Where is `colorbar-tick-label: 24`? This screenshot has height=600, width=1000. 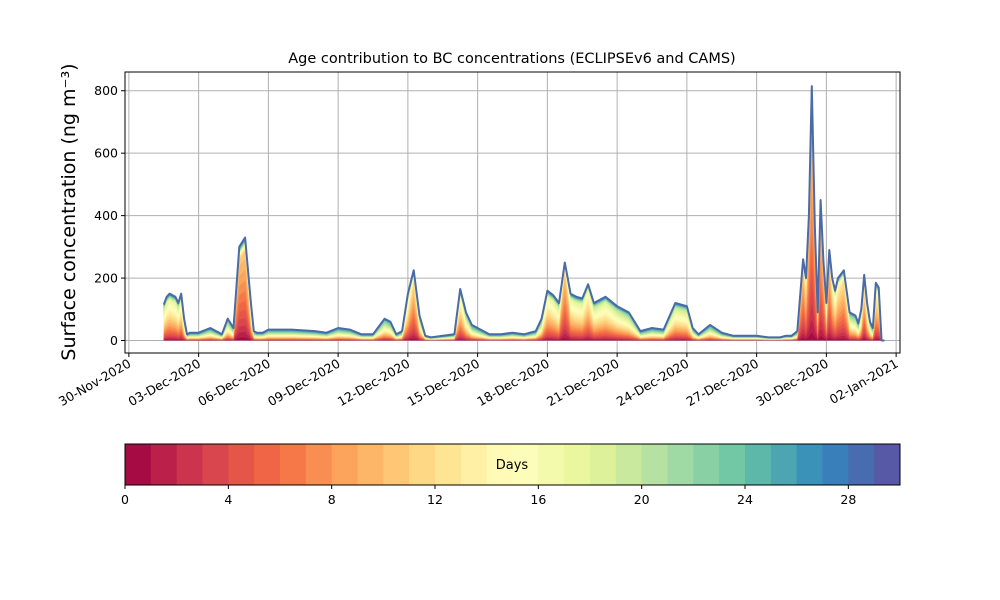 colorbar-tick-label: 24 is located at coordinates (745, 499).